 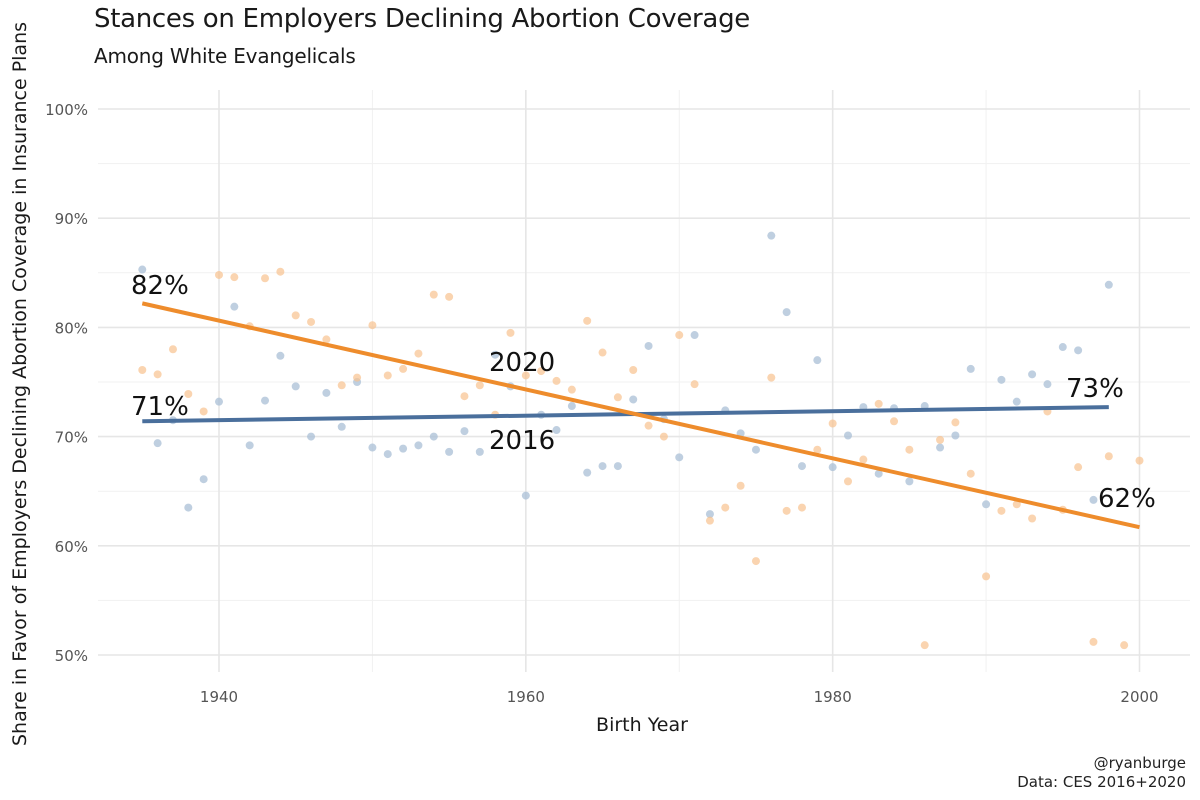 I want to click on label-2020-start: 82%, so click(x=160, y=286).